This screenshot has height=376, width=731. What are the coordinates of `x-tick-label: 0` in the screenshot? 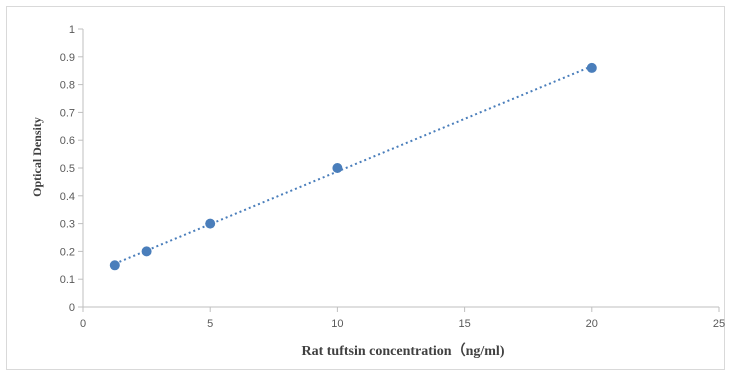 It's located at (83, 324).